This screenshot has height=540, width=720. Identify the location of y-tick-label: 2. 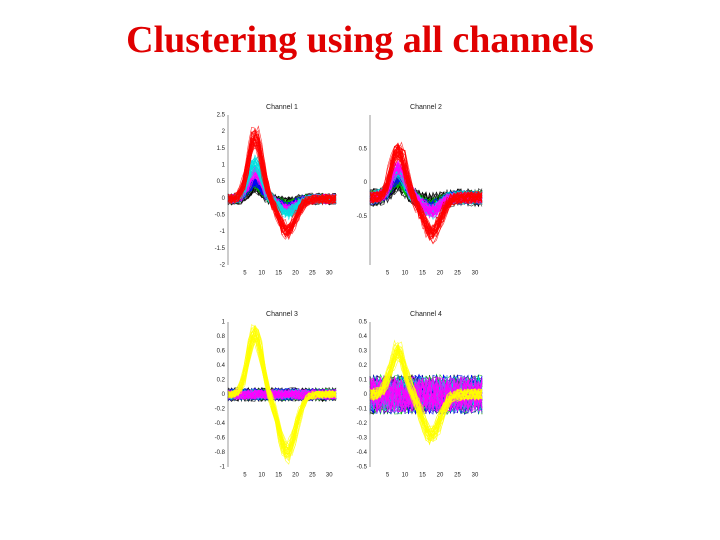
(224, 132).